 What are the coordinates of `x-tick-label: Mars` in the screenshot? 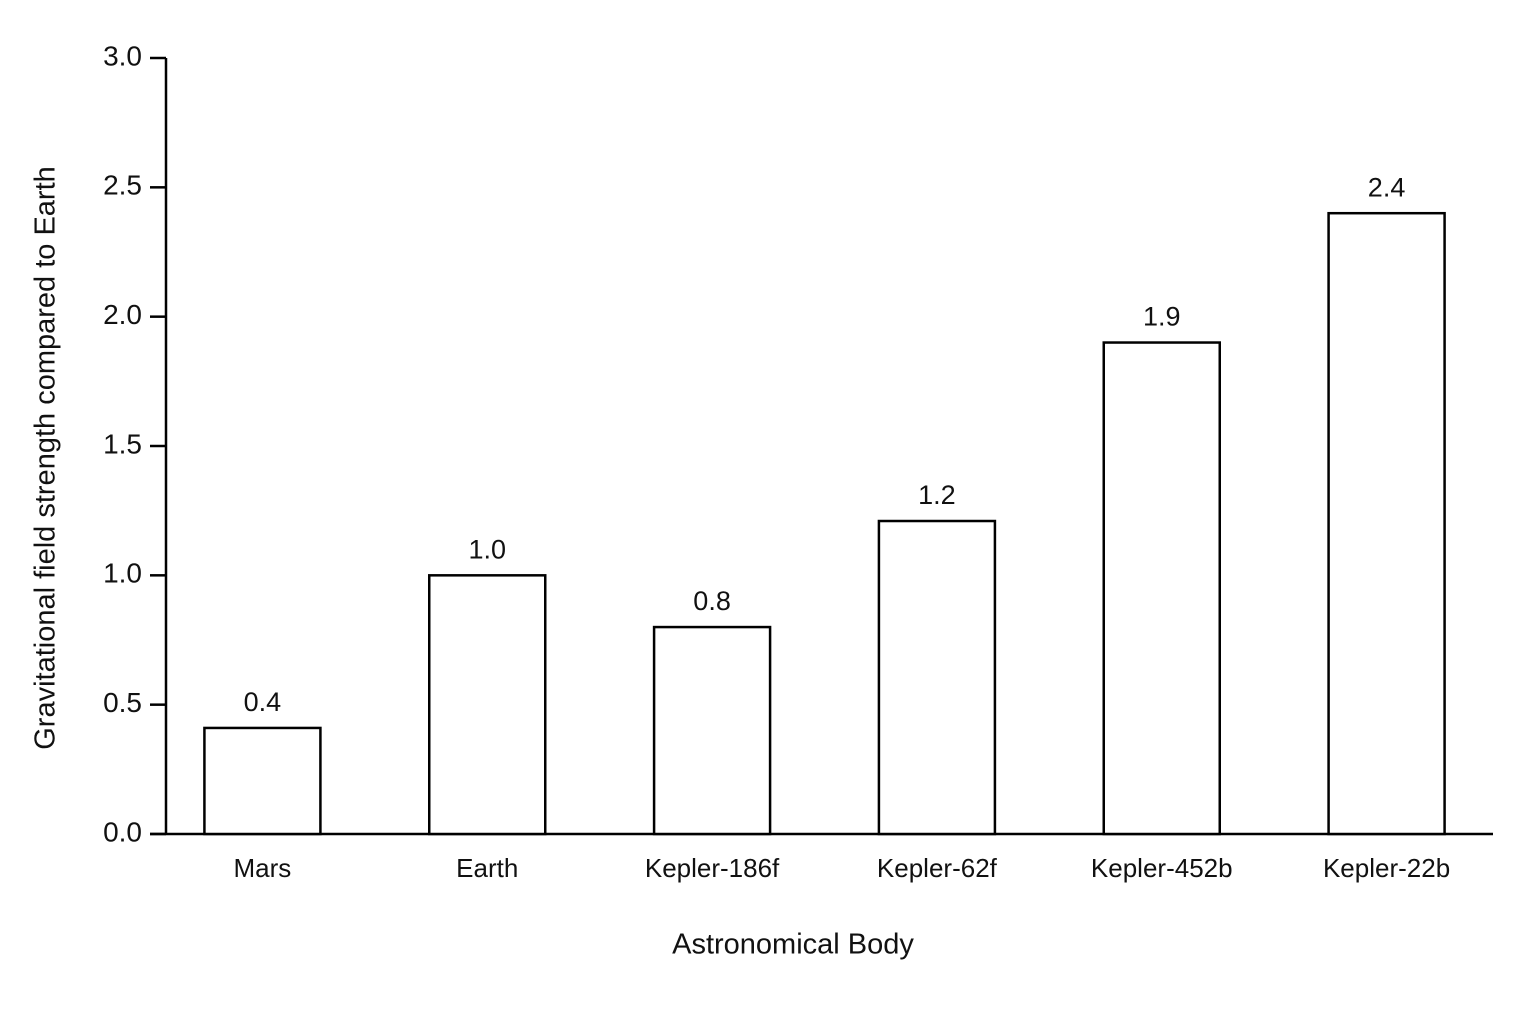 It's located at (263, 868).